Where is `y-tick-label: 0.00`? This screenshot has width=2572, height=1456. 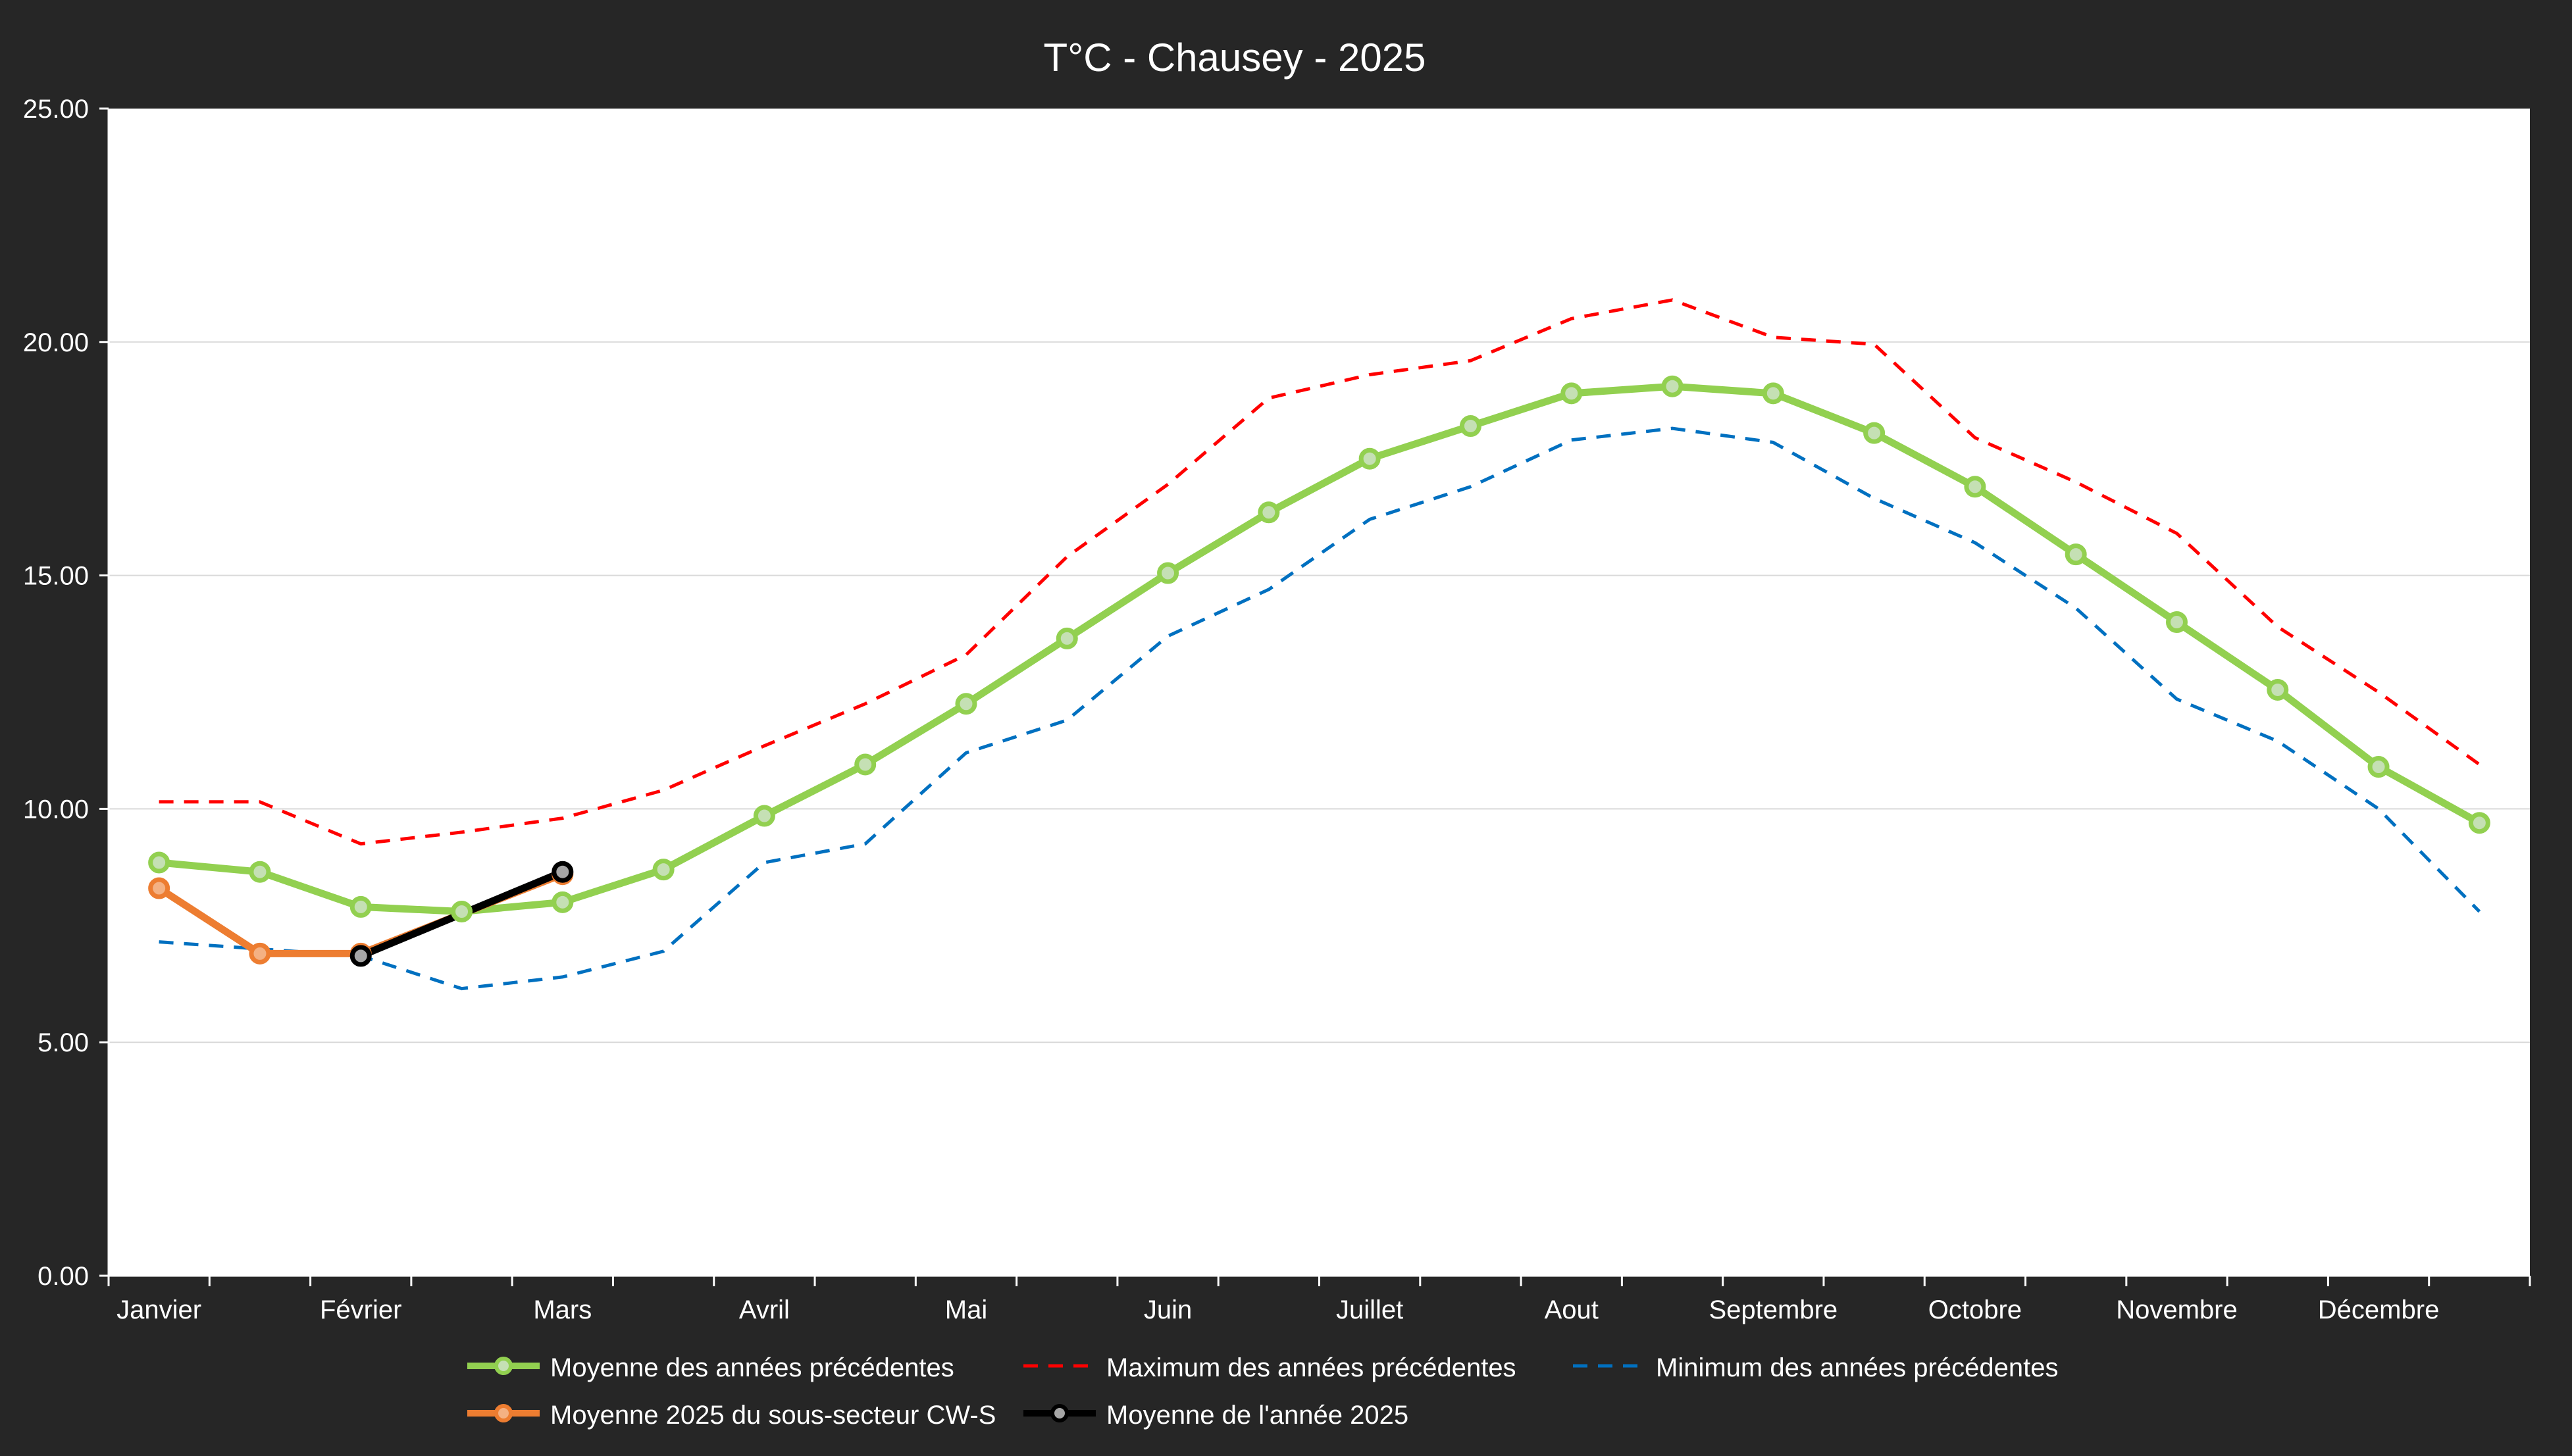 y-tick-label: 0.00 is located at coordinates (64, 1276).